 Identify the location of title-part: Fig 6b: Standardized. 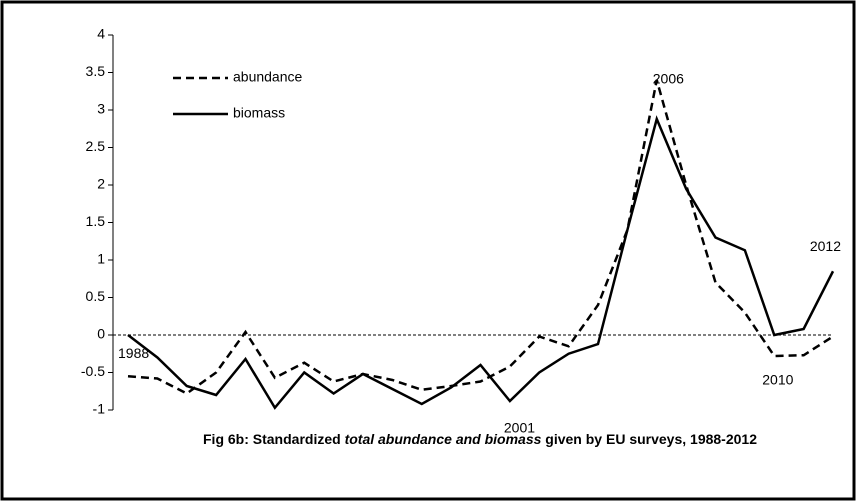
(272, 439).